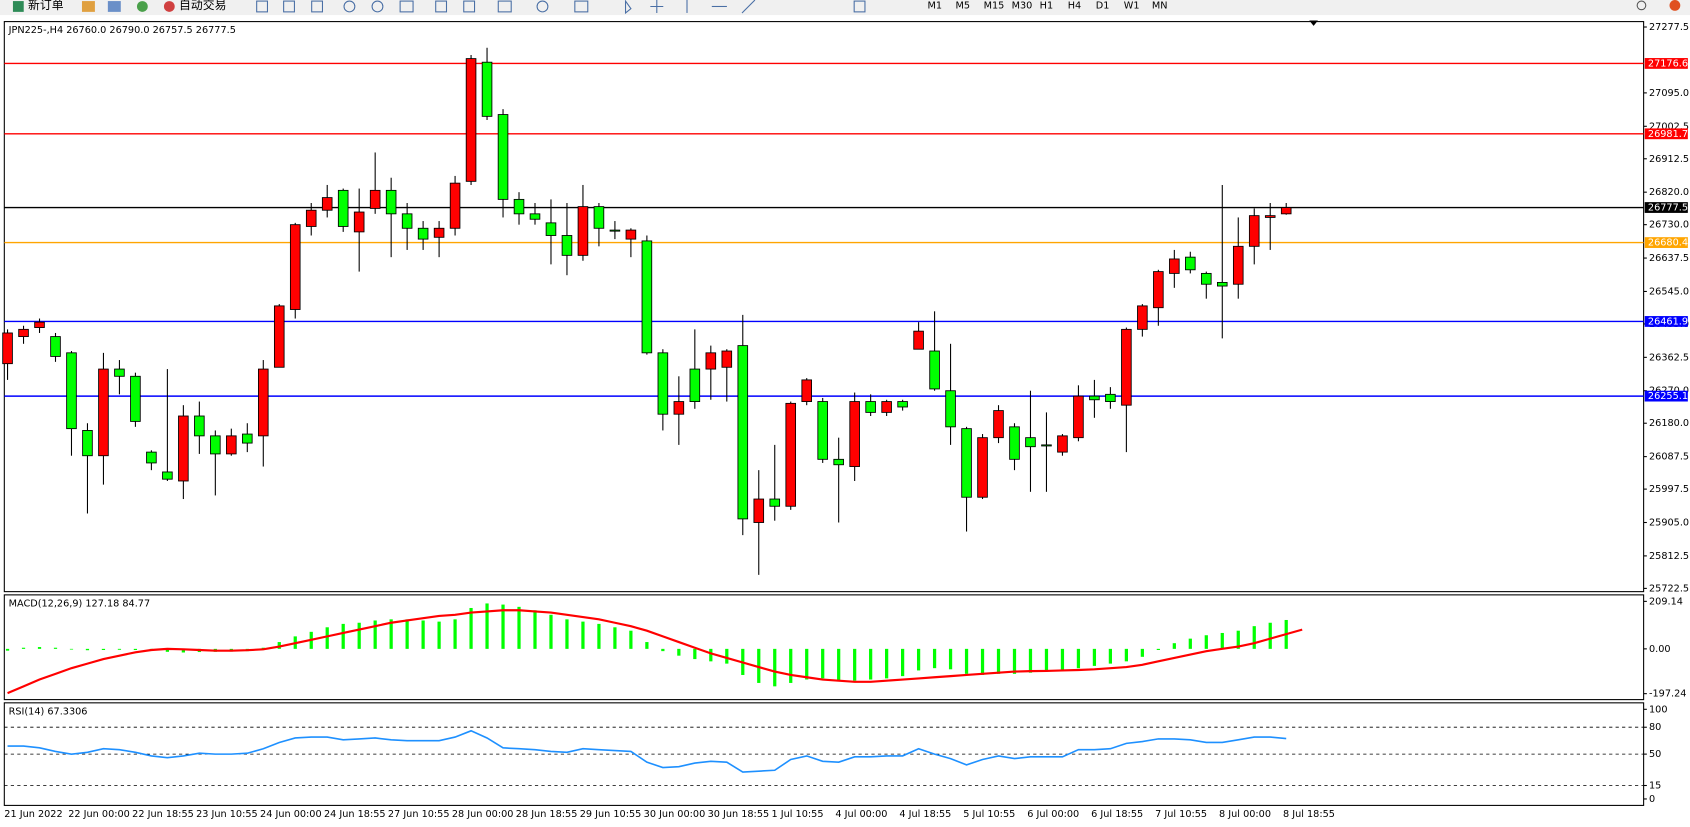 The image size is (1690, 827). I want to click on search, so click(1641, 5).